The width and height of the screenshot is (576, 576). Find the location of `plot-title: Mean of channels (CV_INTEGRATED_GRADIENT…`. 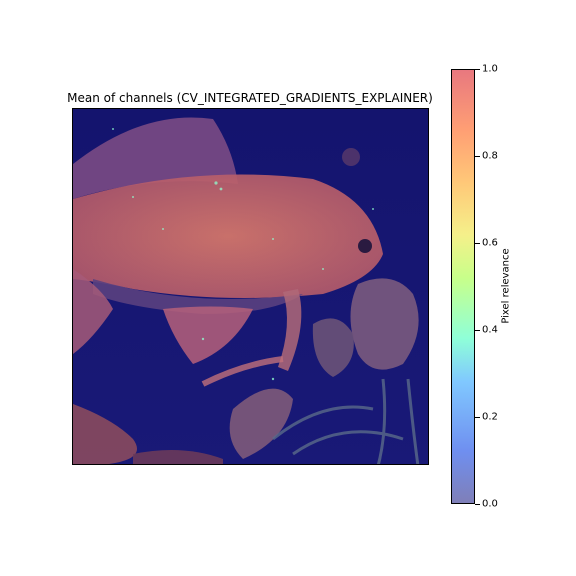

plot-title: Mean of channels (CV_INTEGRATED_GRADIENT… is located at coordinates (250, 98).